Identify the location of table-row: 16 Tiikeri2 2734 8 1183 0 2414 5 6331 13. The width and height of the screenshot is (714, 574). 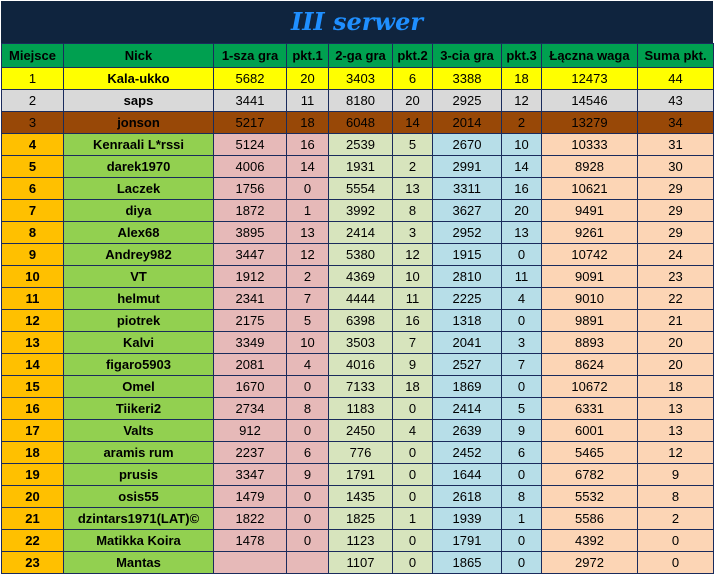
(357, 408).